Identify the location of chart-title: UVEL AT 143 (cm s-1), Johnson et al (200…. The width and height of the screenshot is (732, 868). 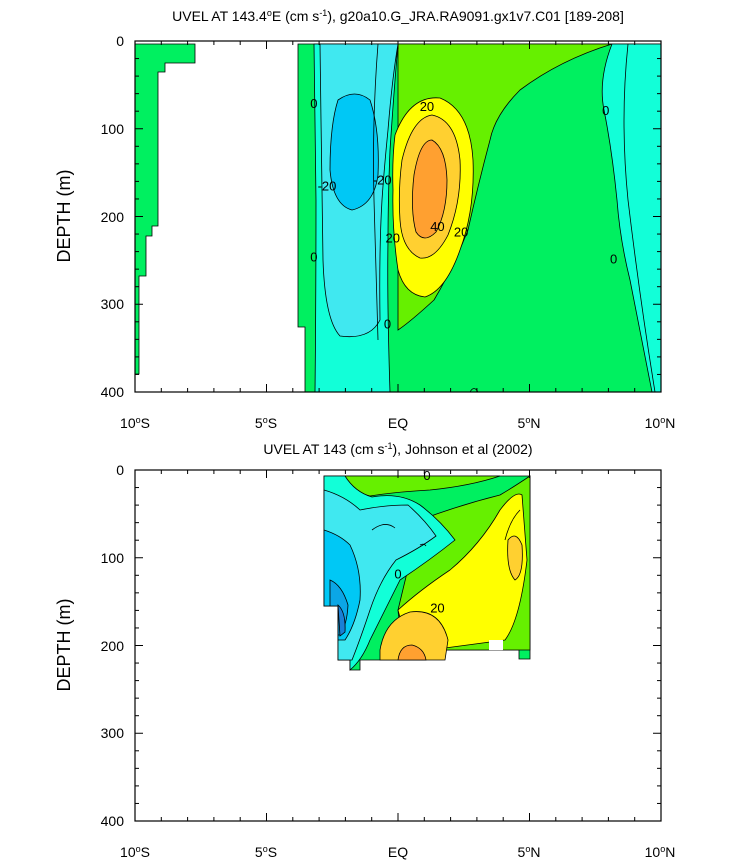
(397, 449).